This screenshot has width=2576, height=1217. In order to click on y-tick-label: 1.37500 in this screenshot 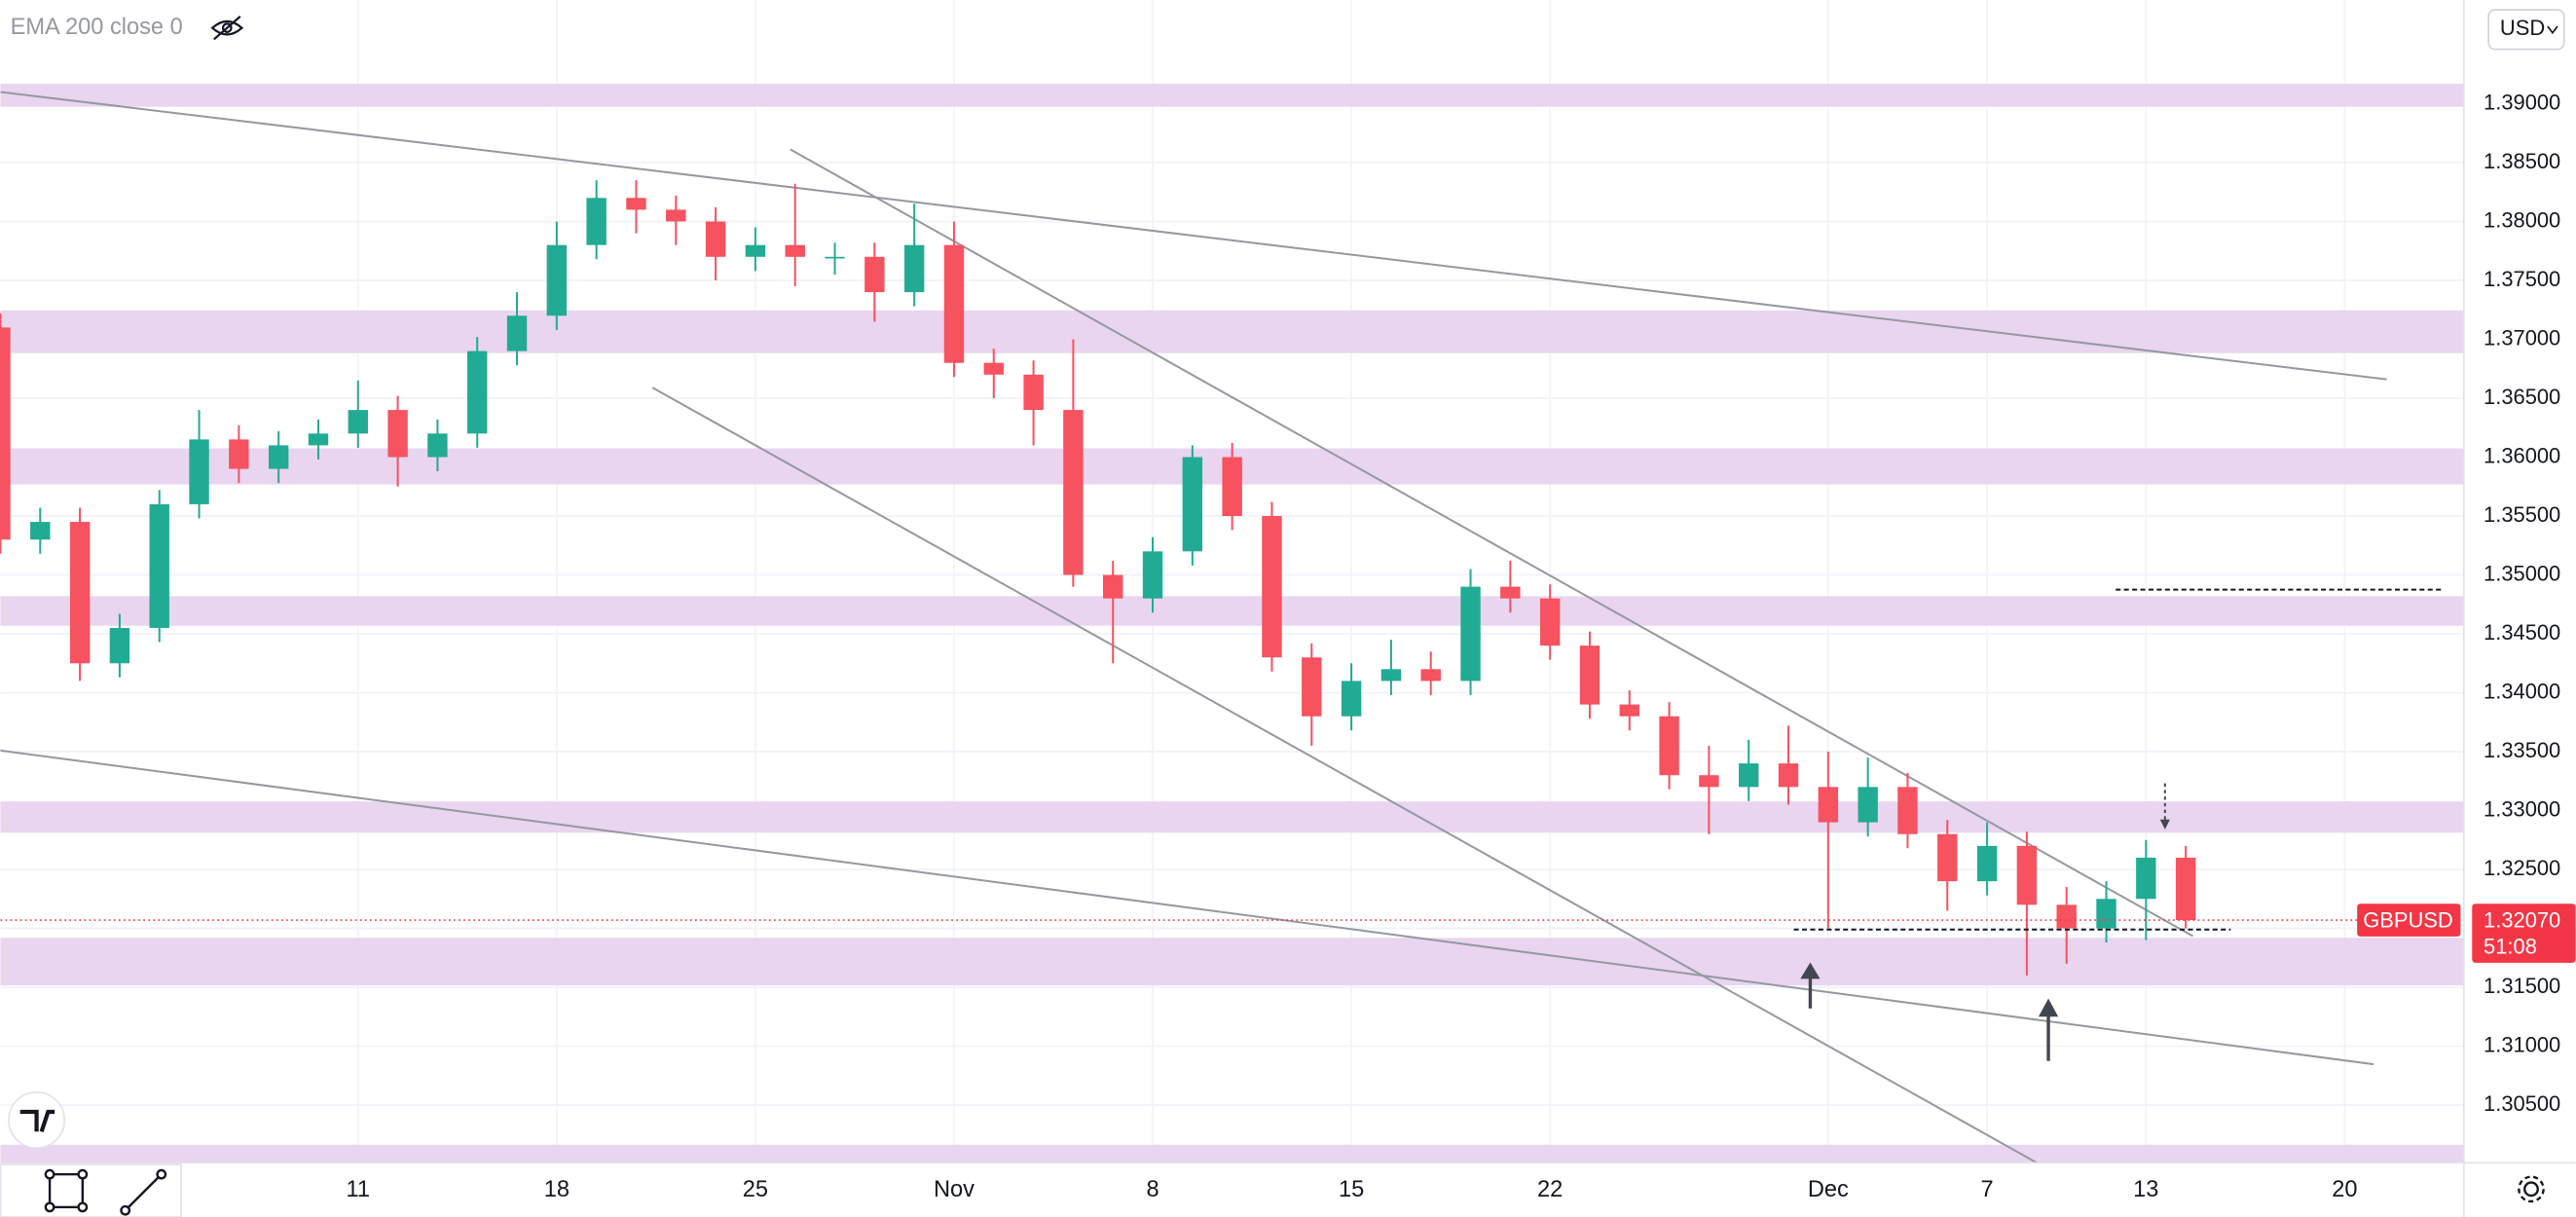, I will do `click(2522, 279)`.